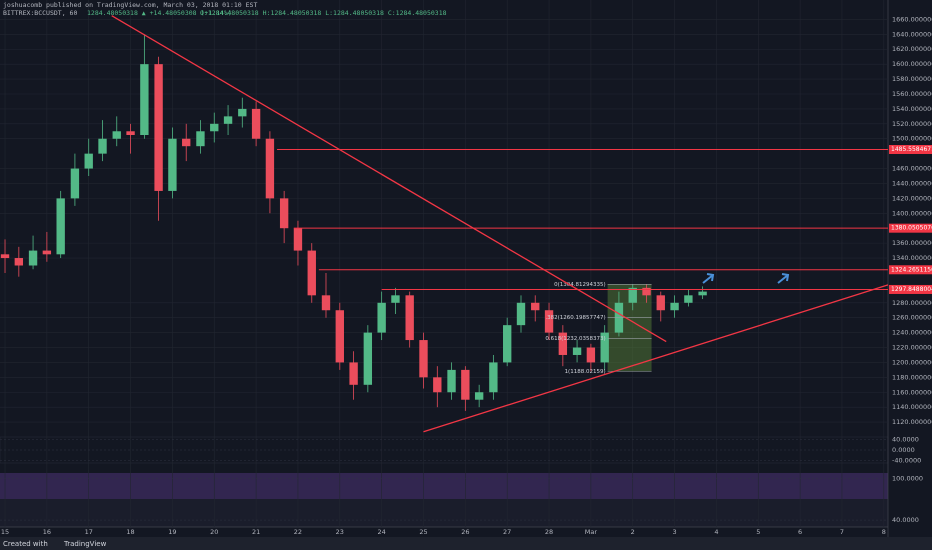 The height and width of the screenshot is (550, 932). Describe the element at coordinates (800, 532) in the screenshot. I see `x-tick-label: 6` at that location.